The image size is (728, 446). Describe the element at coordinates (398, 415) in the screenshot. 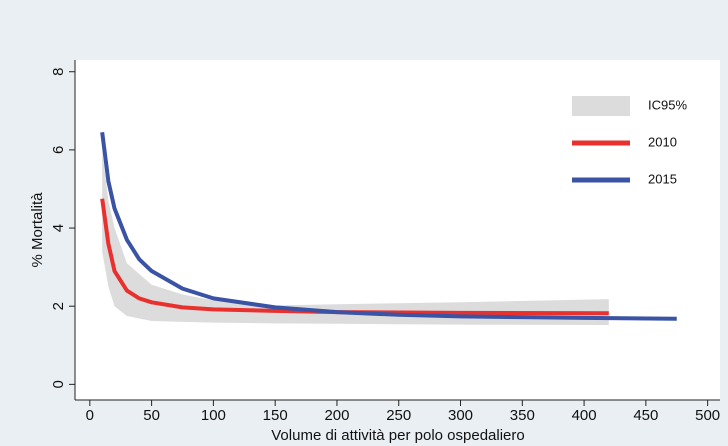

I see `x-tick-label: 250` at that location.